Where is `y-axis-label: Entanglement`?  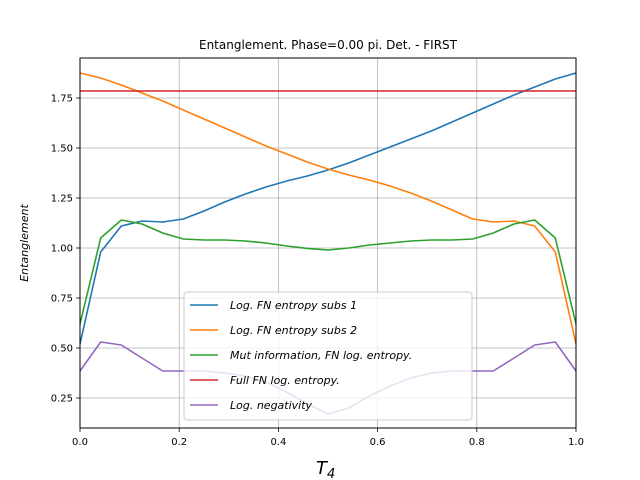 y-axis-label: Entanglement is located at coordinates (24, 243).